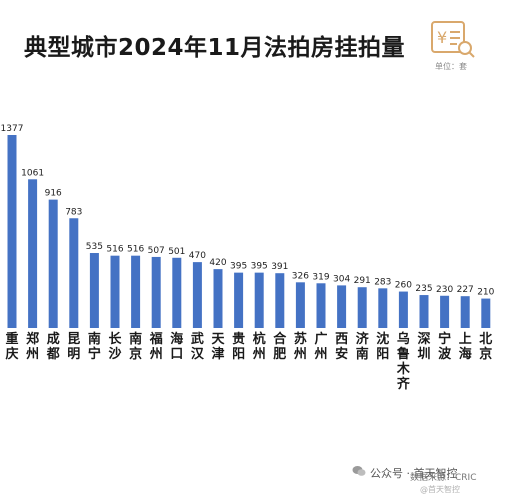  What do you see at coordinates (403, 309) in the screenshot?
I see `bar-乌鲁木齐` at bounding box center [403, 309].